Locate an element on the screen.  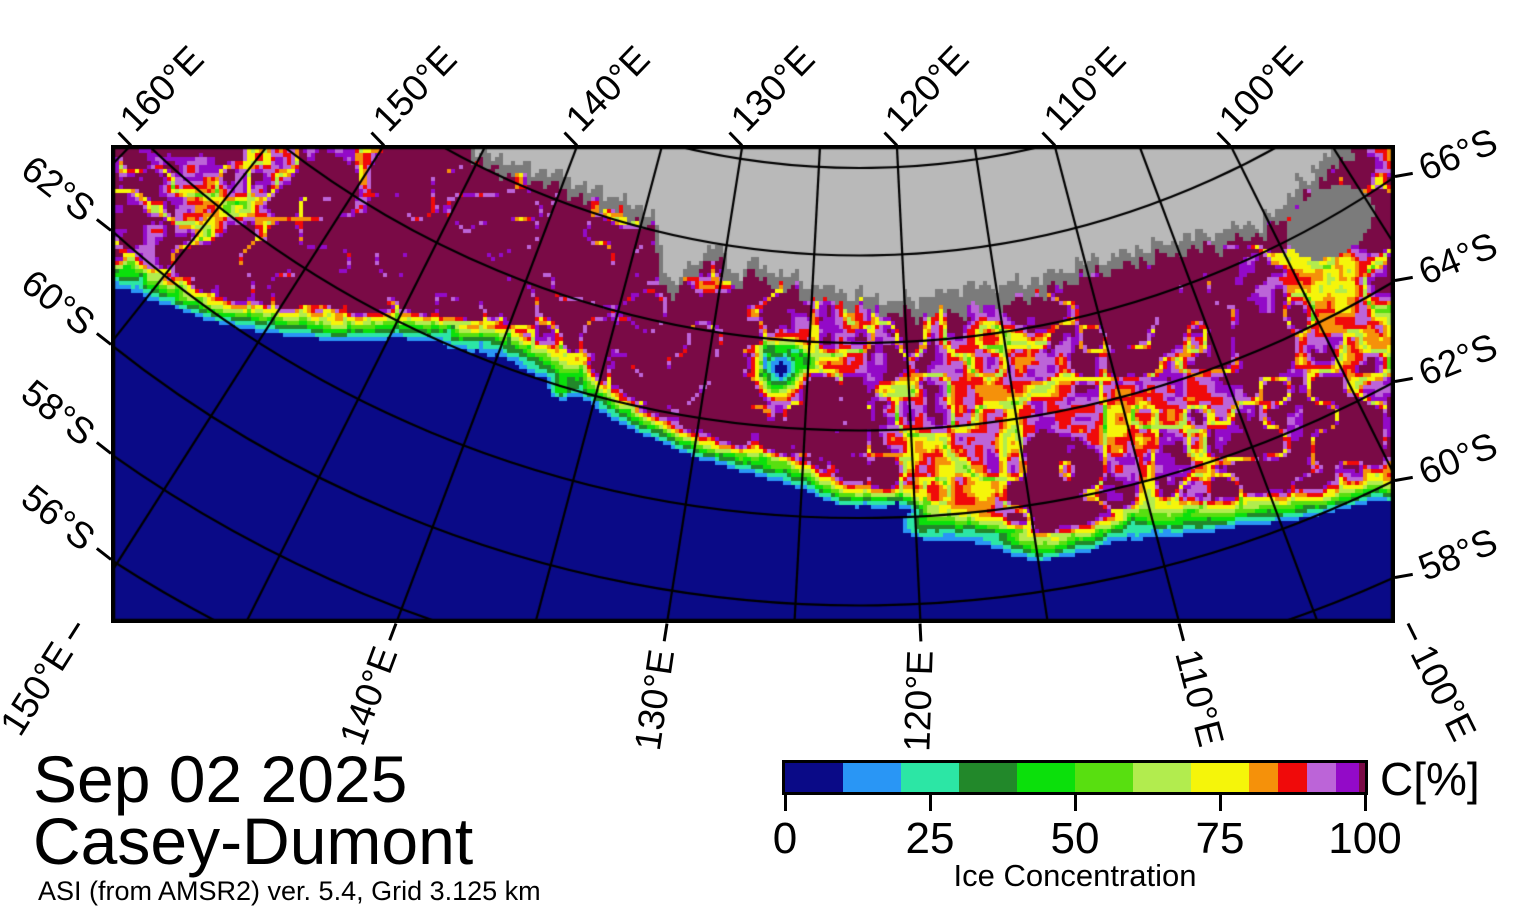
left-axis-label-56S: 56°S is located at coordinates (58, 517).